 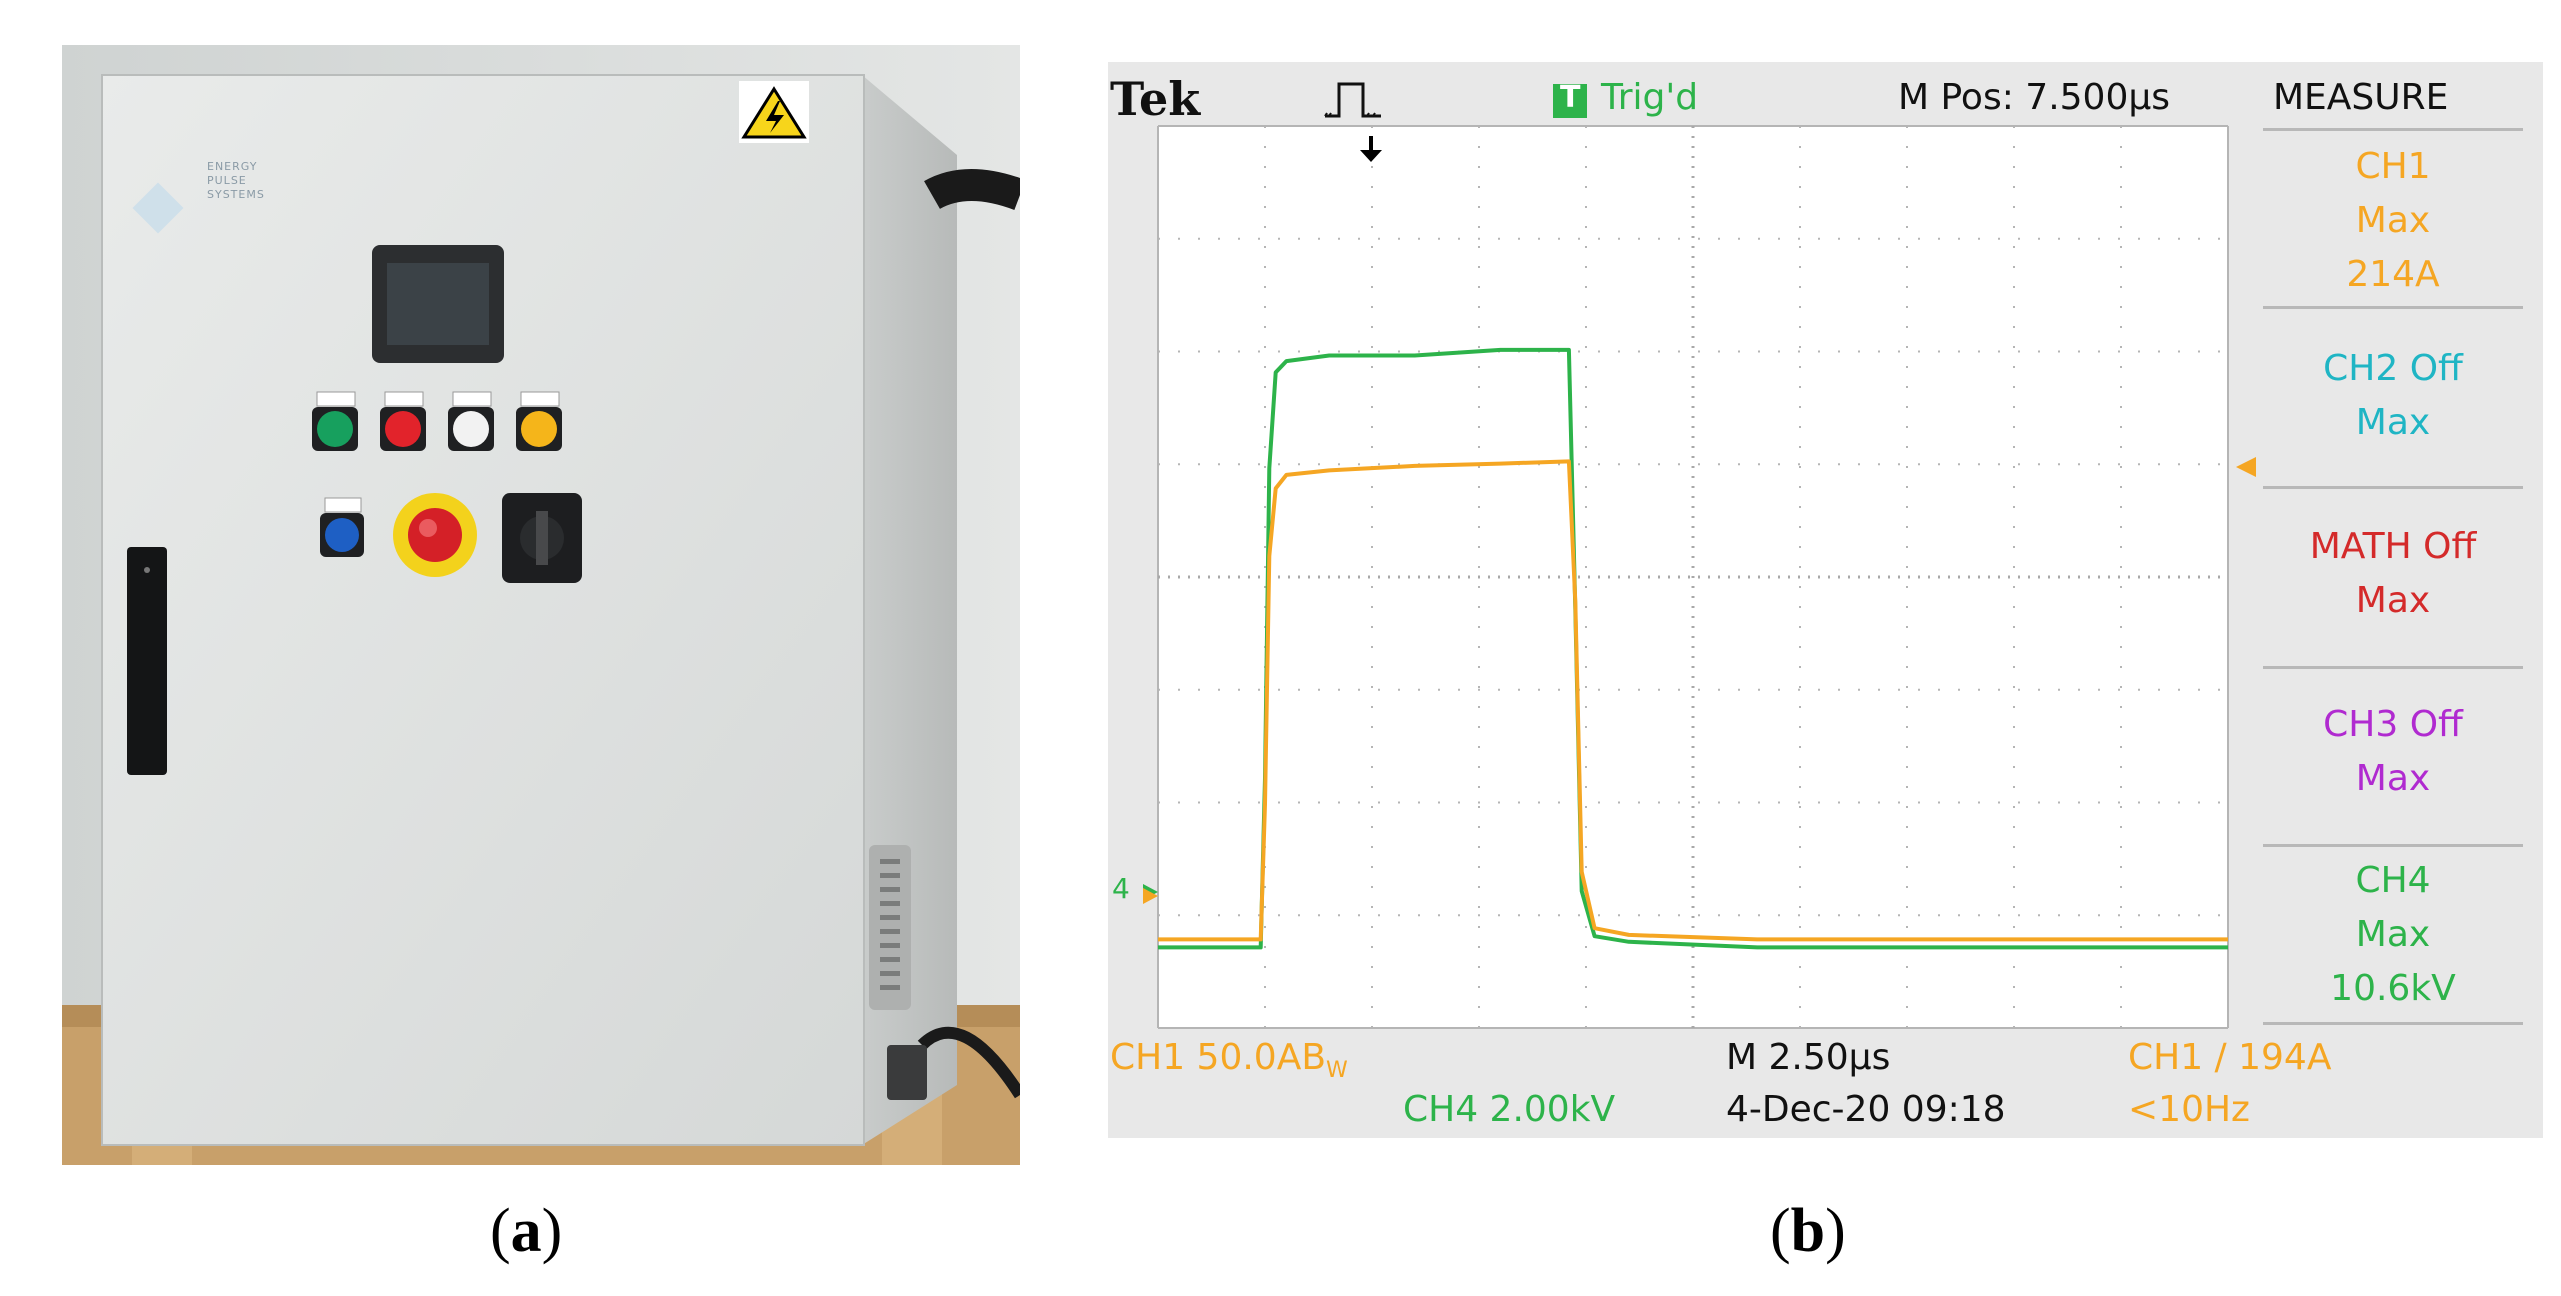 What do you see at coordinates (2189, 1109) in the screenshot?
I see `trigger-frequency-readout: <10Hz` at bounding box center [2189, 1109].